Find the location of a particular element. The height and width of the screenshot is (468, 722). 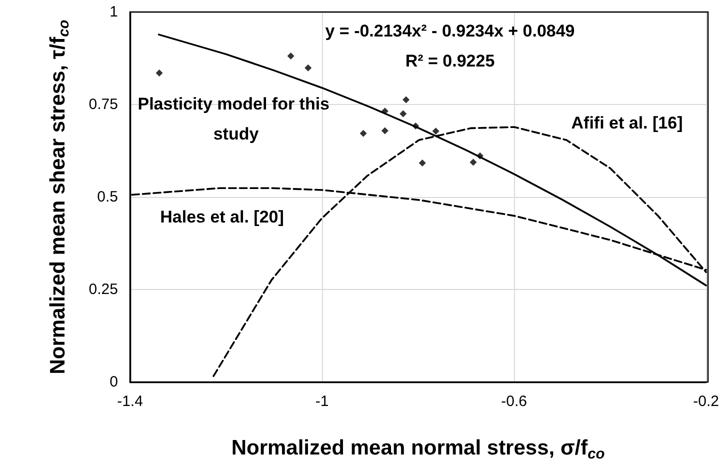

y-tick-label: 1 is located at coordinates (114, 12).